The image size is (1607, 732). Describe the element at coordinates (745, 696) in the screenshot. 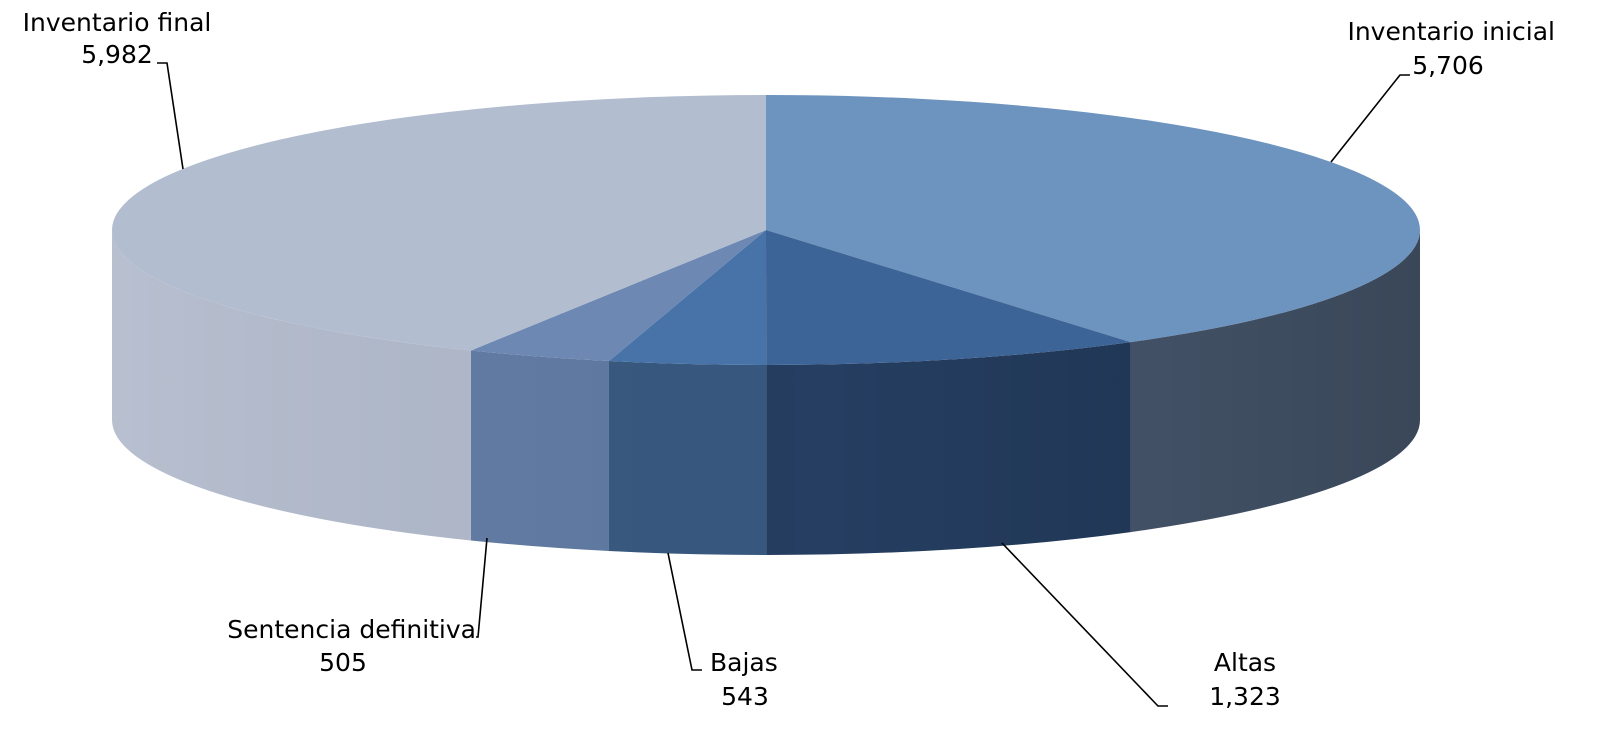

I see `data-value-bajas: 543` at that location.